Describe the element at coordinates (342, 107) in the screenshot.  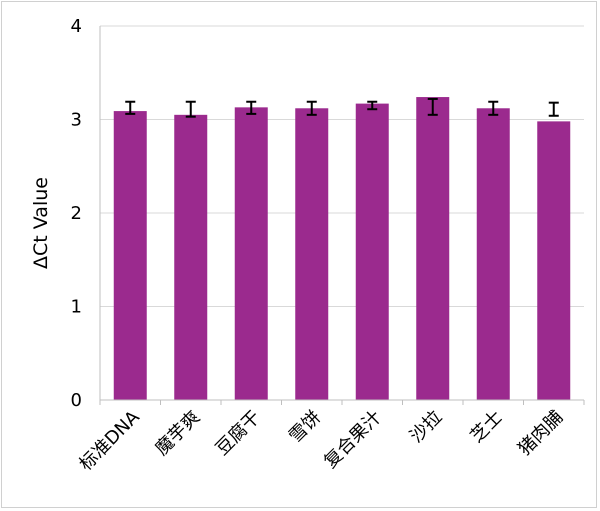
I see `error-bars` at that location.